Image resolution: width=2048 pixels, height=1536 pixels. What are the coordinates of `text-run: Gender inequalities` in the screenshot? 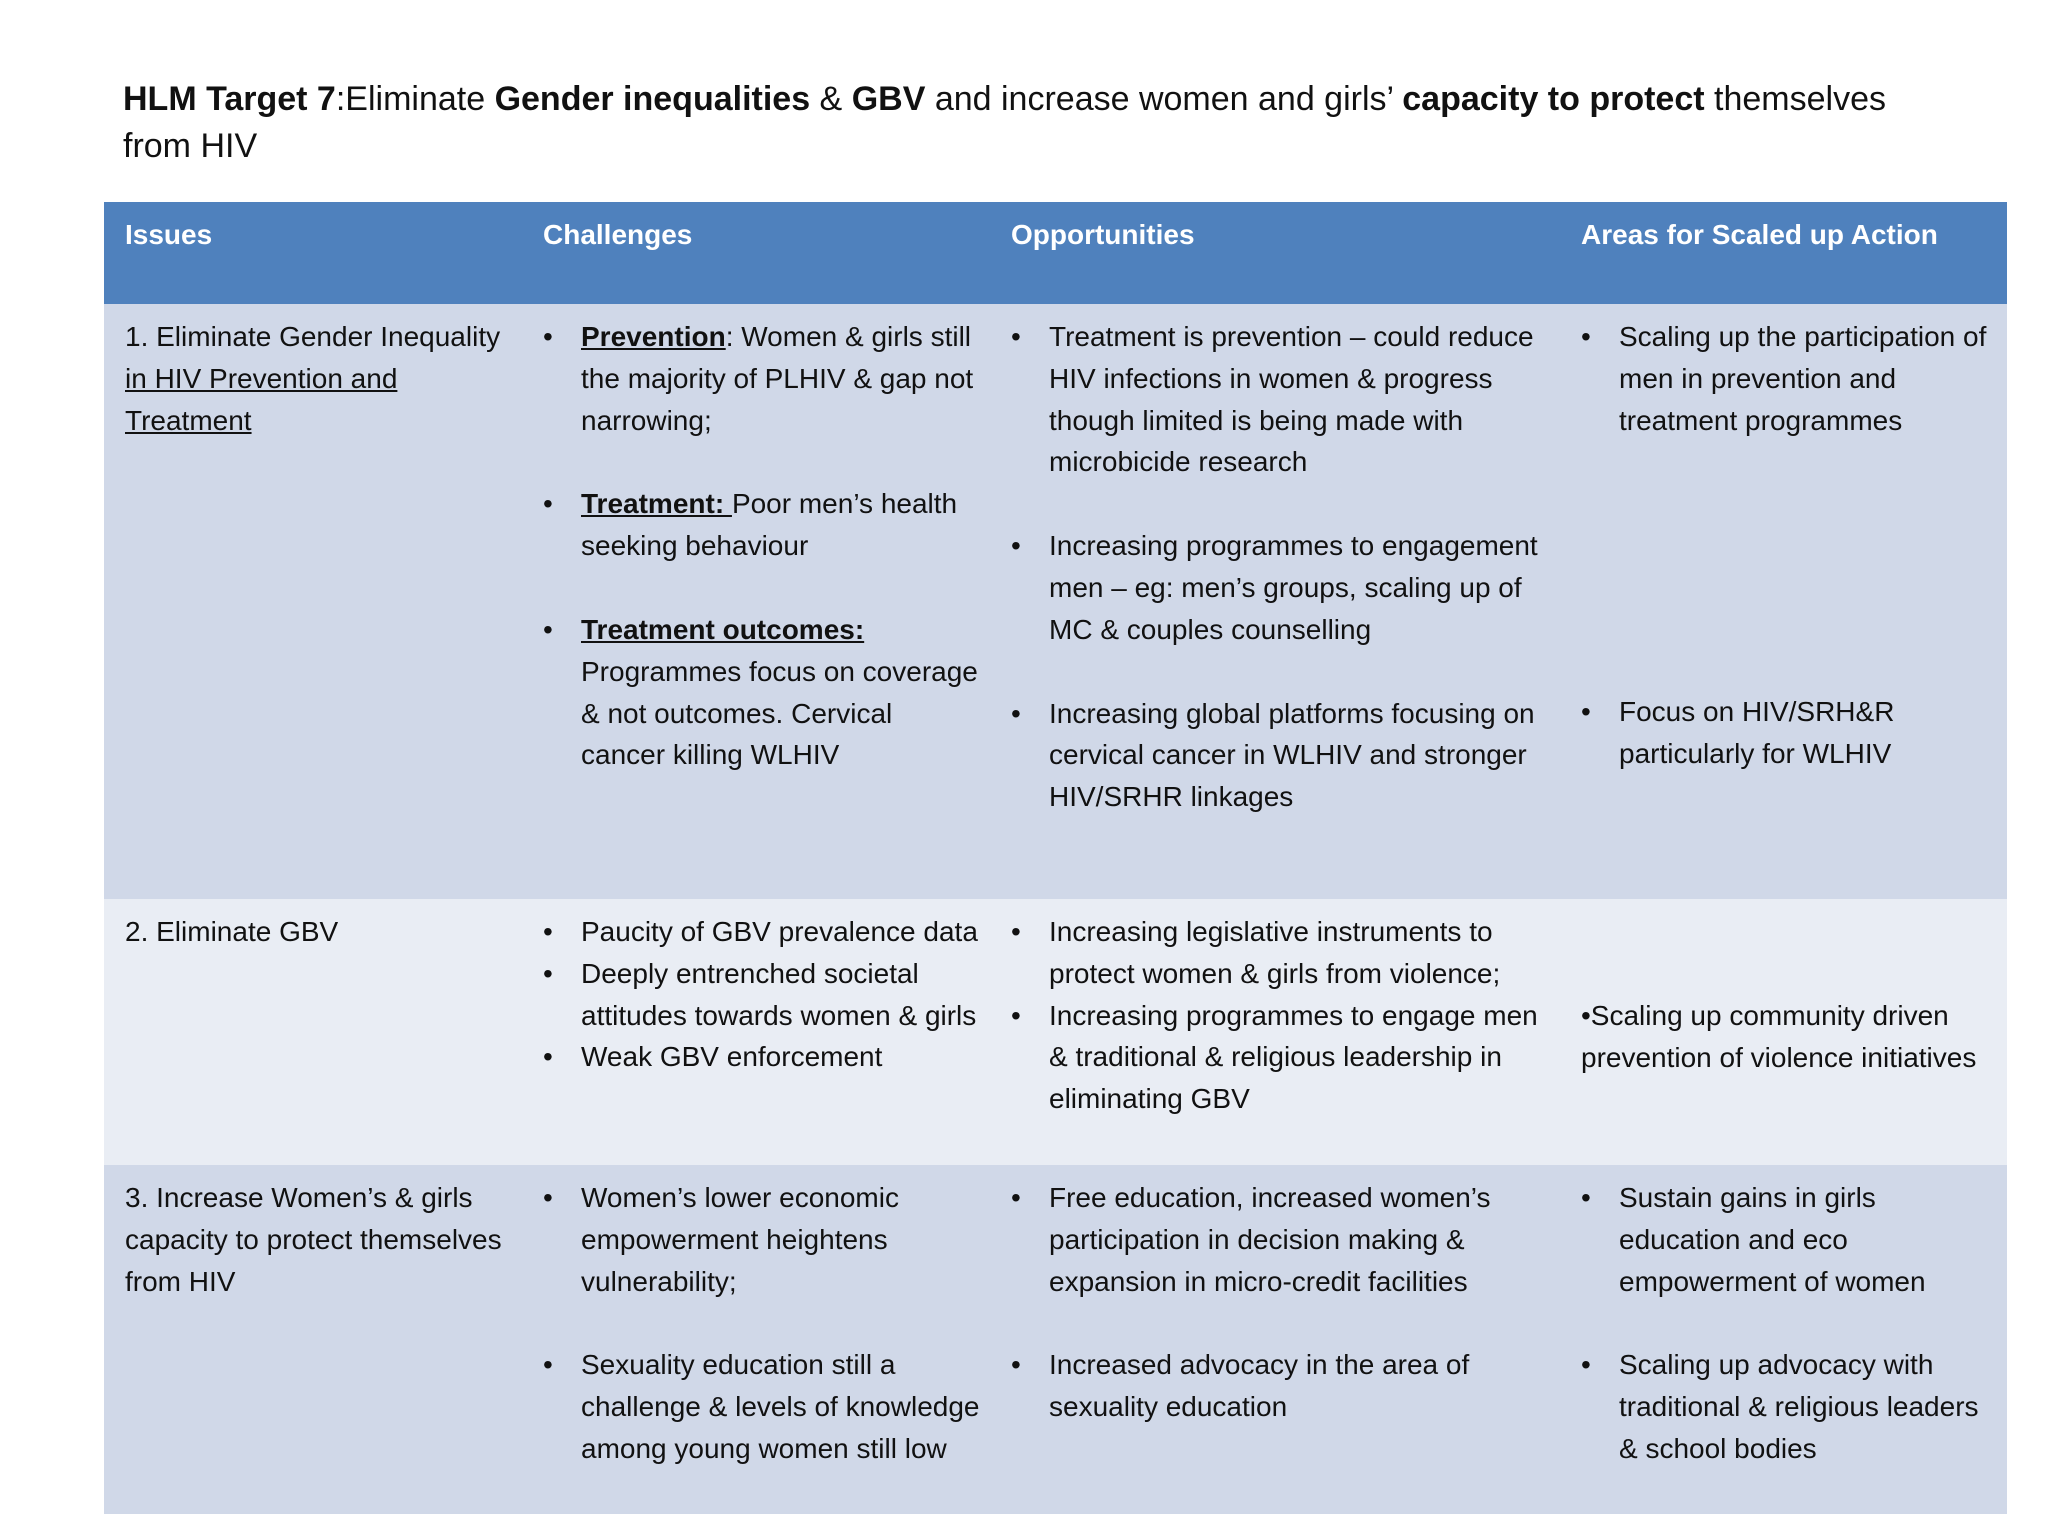 It's located at (652, 99).